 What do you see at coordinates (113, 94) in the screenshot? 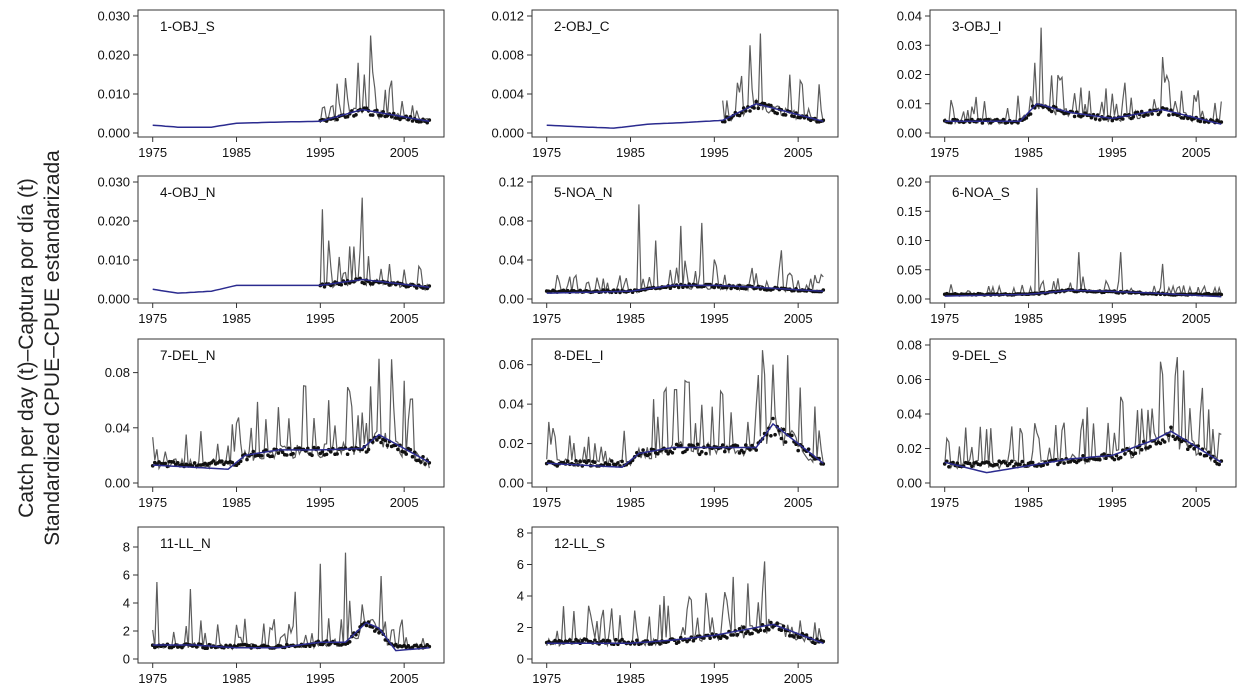
I see `y-tick-label: 0.010` at bounding box center [113, 94].